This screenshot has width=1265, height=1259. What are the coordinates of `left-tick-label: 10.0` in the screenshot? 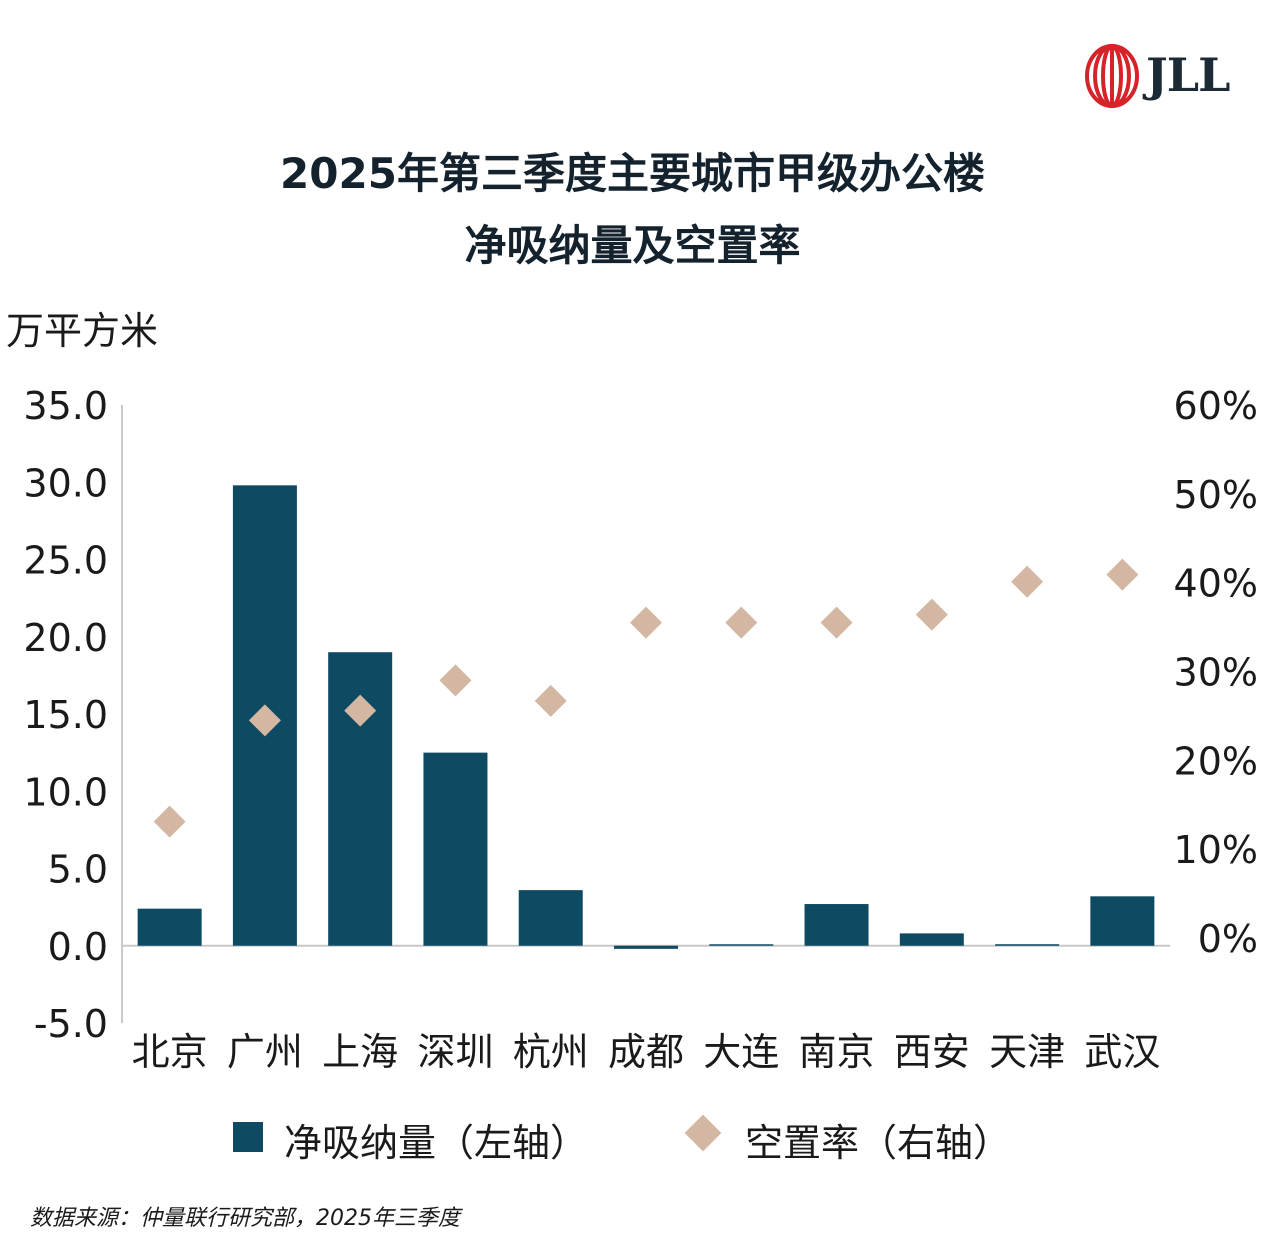 It's located at (65, 792).